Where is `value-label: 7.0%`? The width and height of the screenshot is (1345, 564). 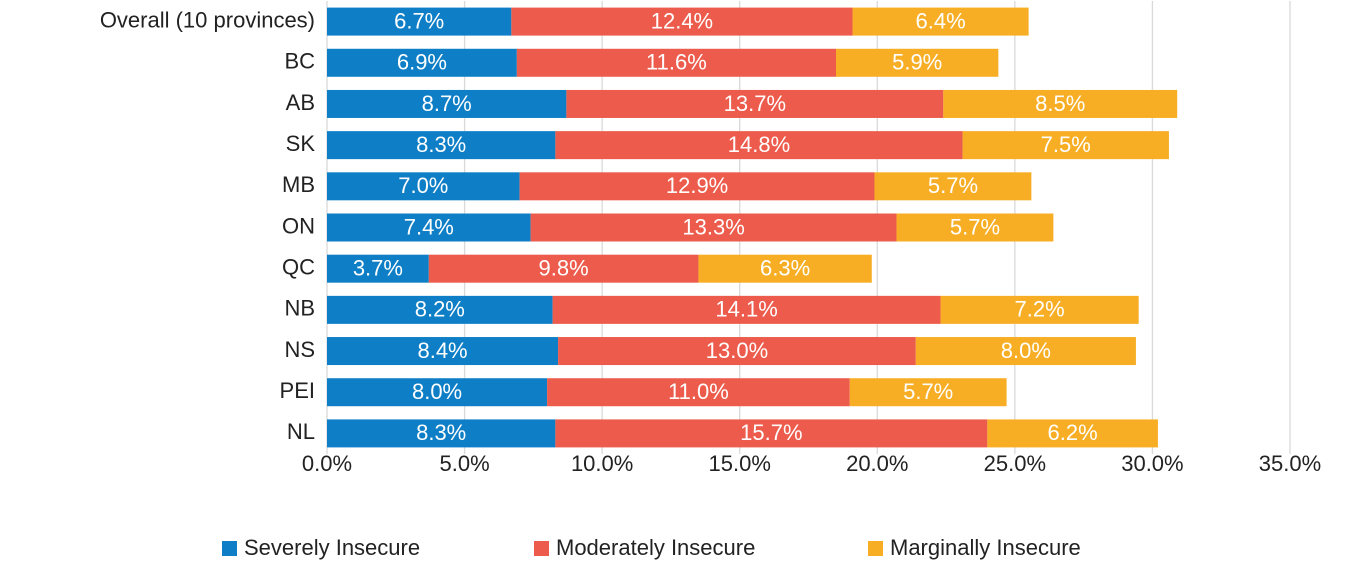 value-label: 7.0% is located at coordinates (423, 185).